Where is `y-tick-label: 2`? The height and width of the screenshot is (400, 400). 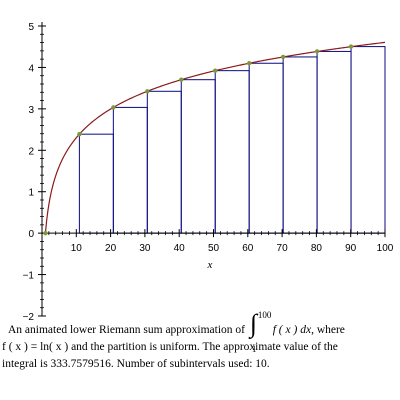 y-tick-label: 2 is located at coordinates (31, 151).